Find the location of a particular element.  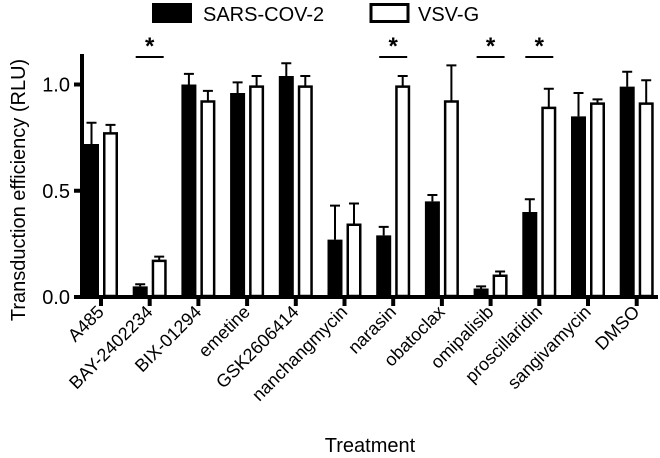

y-tick-label: 0.0 is located at coordinates (56, 298).